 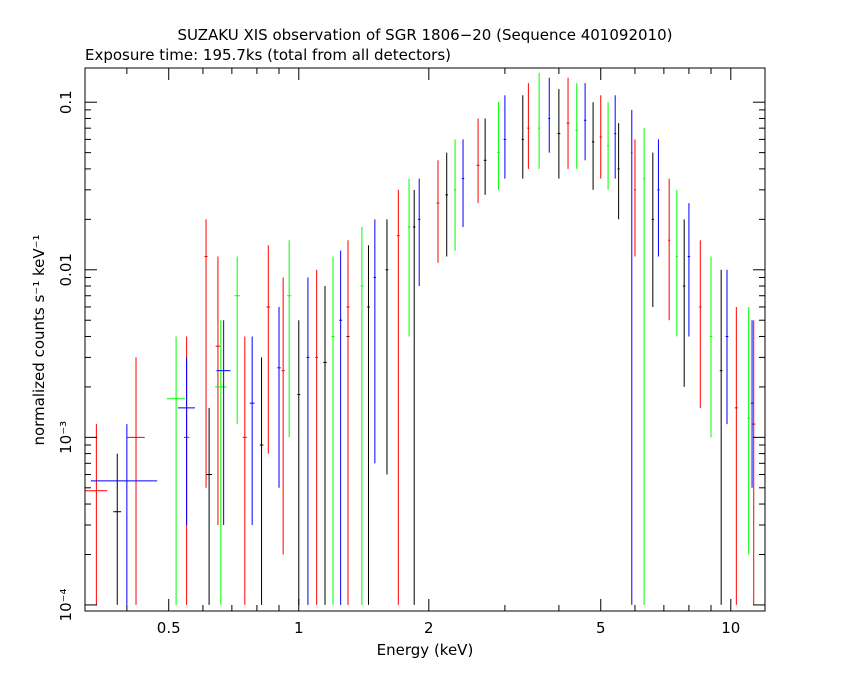 What do you see at coordinates (66, 604) in the screenshot?
I see `y-tick-label: 10⁻⁴` at bounding box center [66, 604].